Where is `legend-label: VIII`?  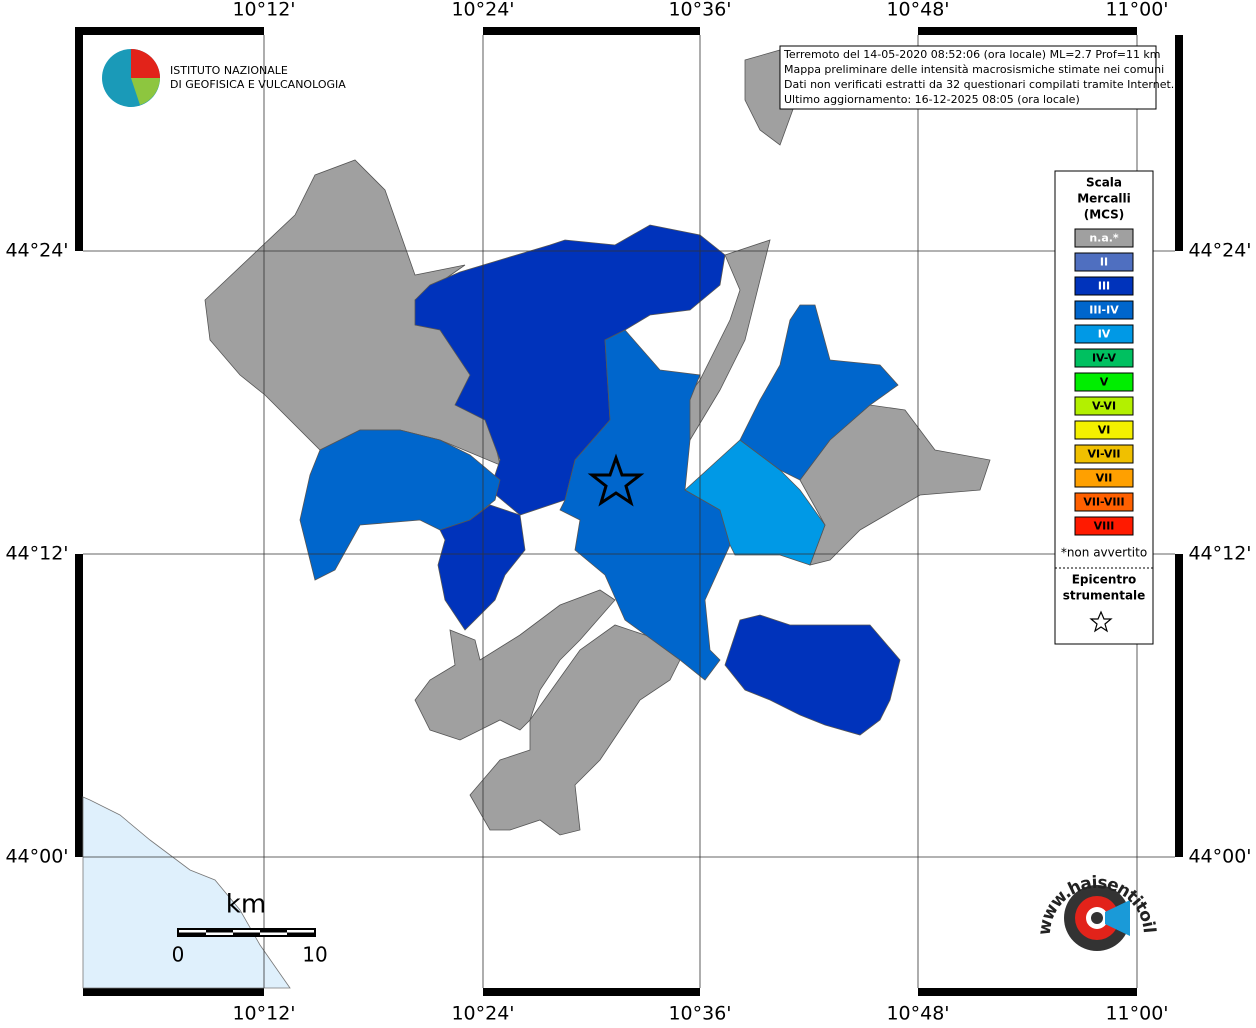 legend-label: VIII is located at coordinates (1104, 526).